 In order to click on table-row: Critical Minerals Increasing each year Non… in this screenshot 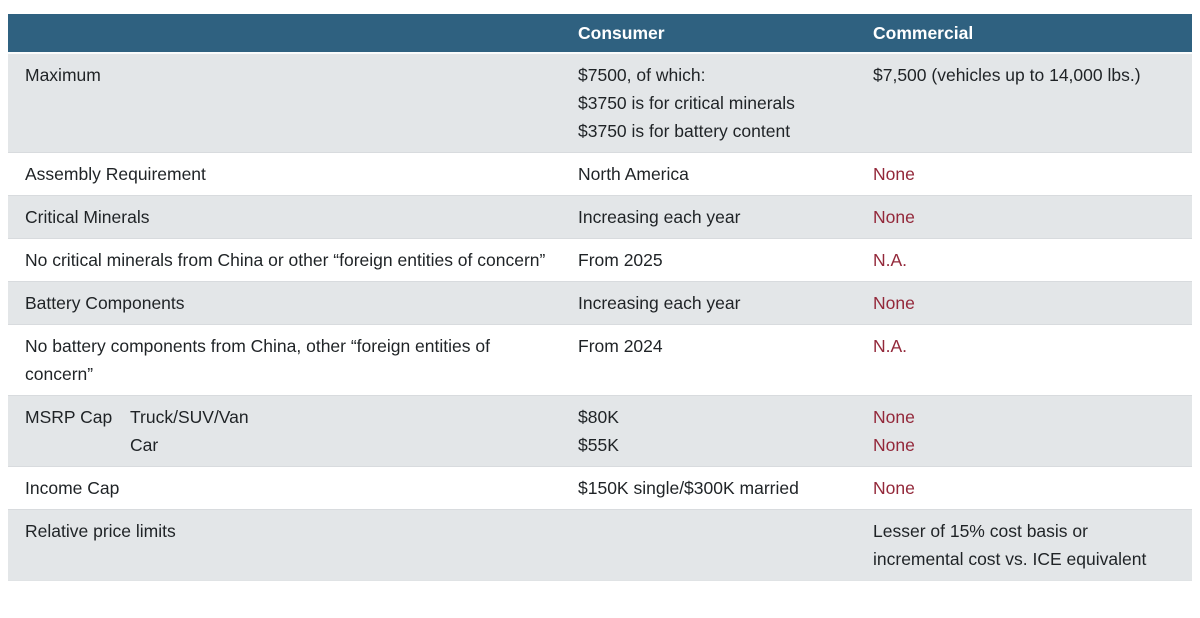, I will do `click(600, 216)`.